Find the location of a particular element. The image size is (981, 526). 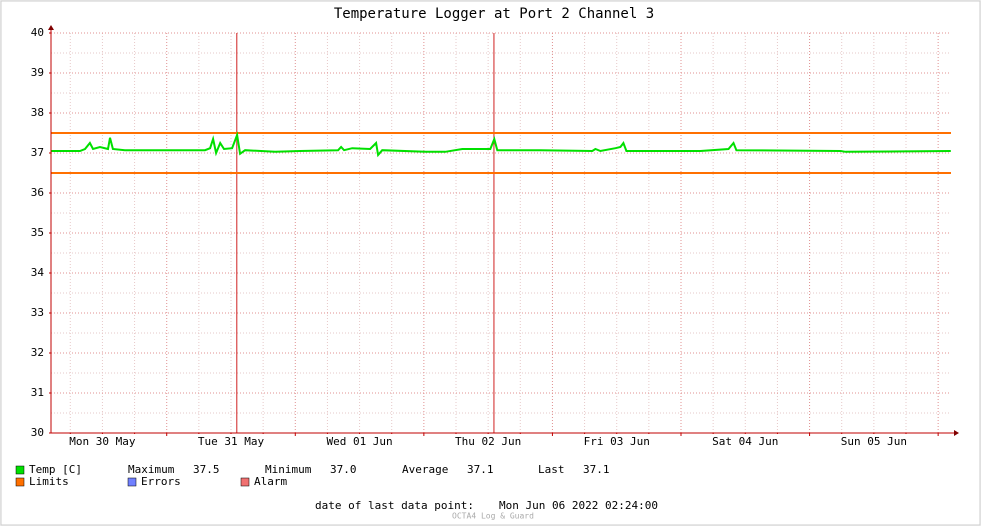

stat-name: Average is located at coordinates (425, 469).